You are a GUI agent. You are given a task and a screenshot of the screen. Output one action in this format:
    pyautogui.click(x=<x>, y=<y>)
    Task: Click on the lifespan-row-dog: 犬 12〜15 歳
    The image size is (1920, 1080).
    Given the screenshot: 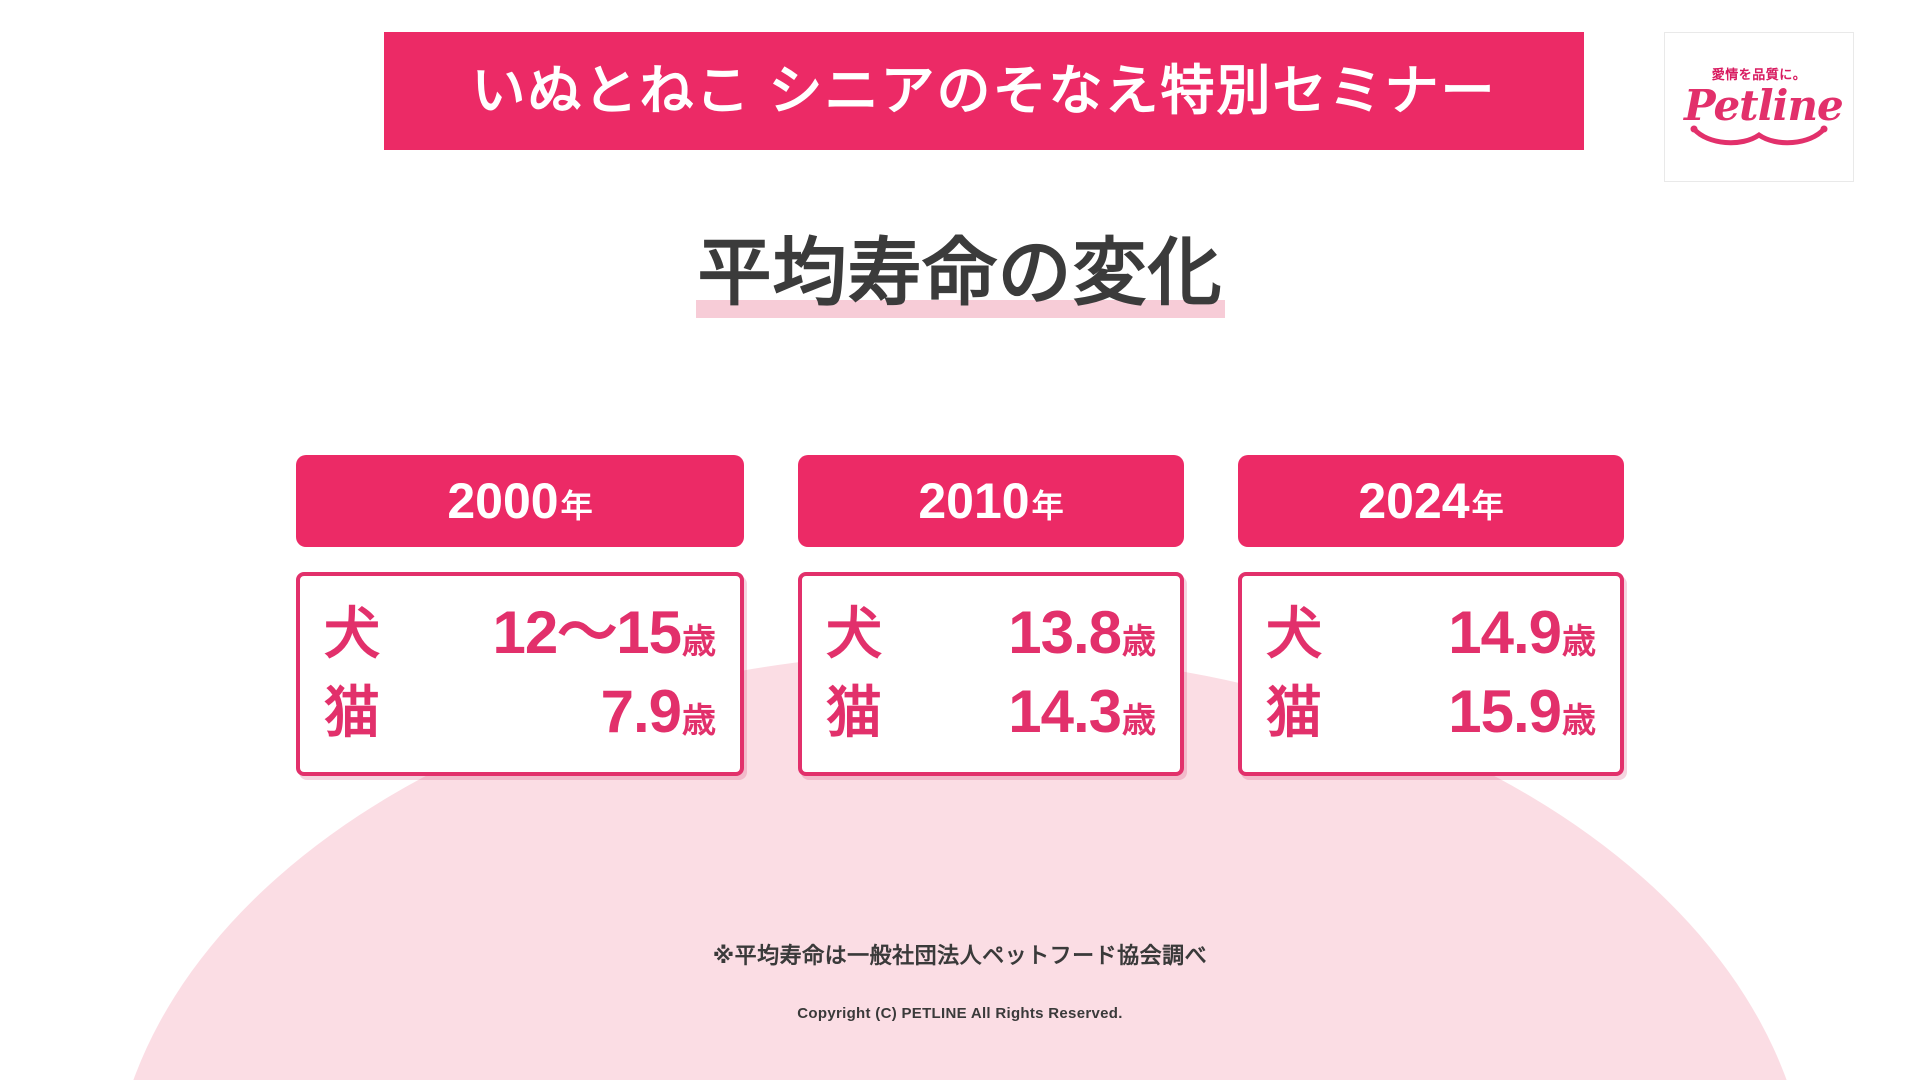 What is the action you would take?
    pyautogui.click(x=520, y=633)
    